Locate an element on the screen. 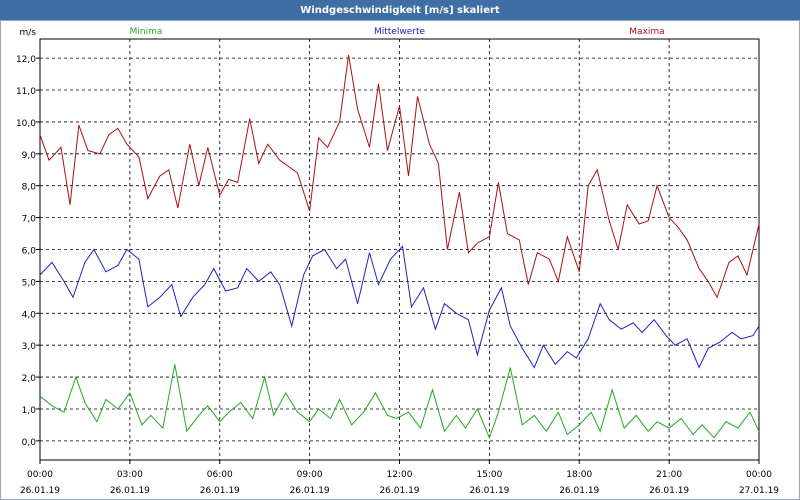 This screenshot has height=500, width=800. y-tick-label: 9,0 is located at coordinates (29, 156).